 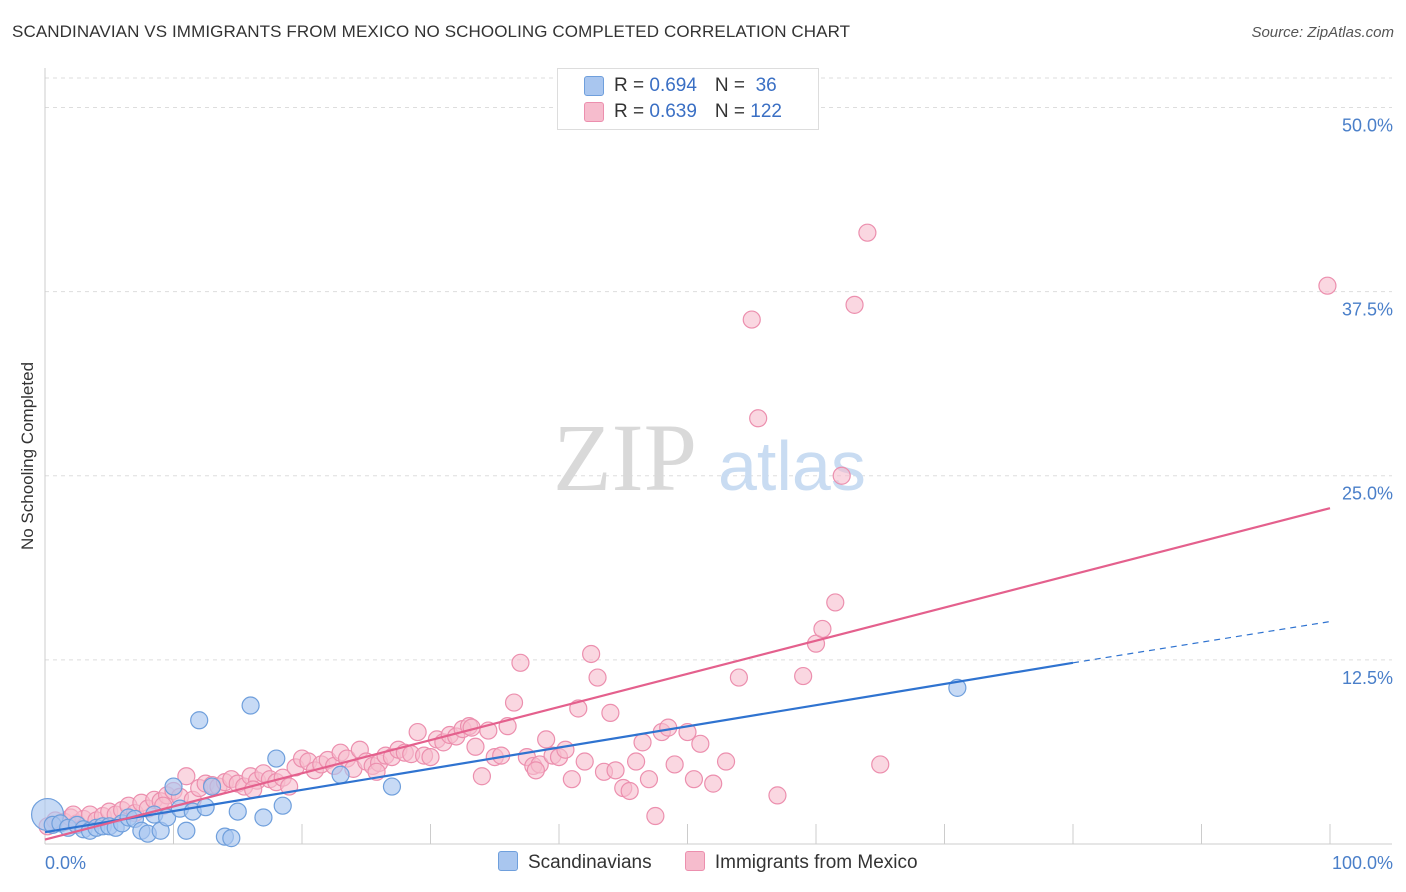 I want to click on stats-legend: R = 0.694 N = 36 R = 0.639 N = 122, so click(x=688, y=99).